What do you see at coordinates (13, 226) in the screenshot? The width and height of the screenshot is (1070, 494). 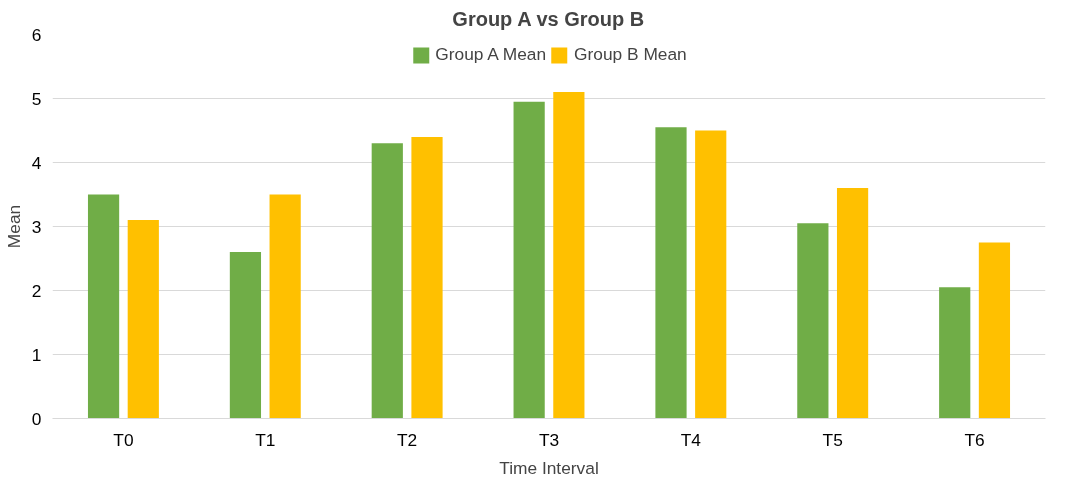 I see `y-axis-title: Mean` at bounding box center [13, 226].